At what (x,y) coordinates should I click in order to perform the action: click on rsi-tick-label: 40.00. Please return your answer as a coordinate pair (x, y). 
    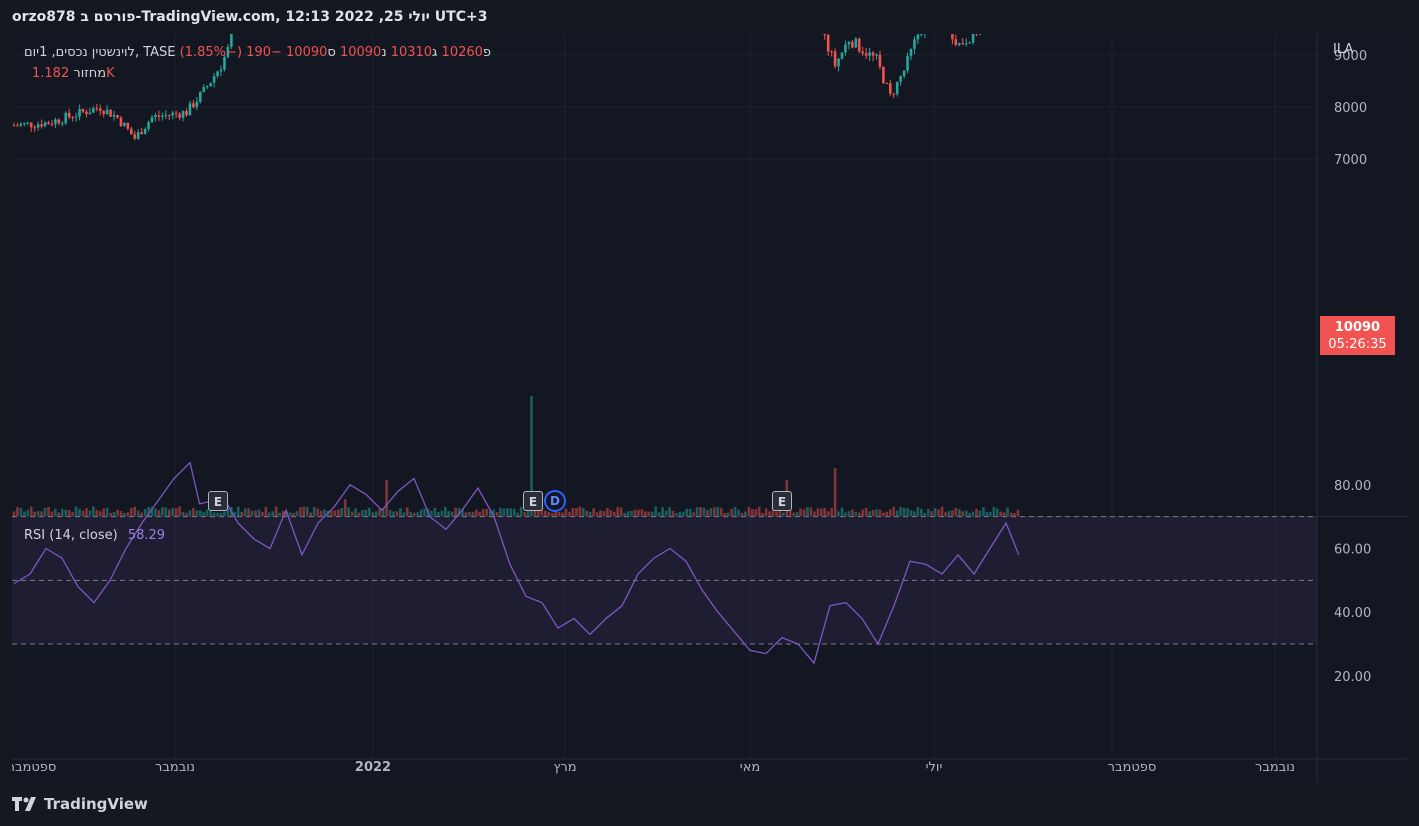
    Looking at the image, I should click on (1352, 613).